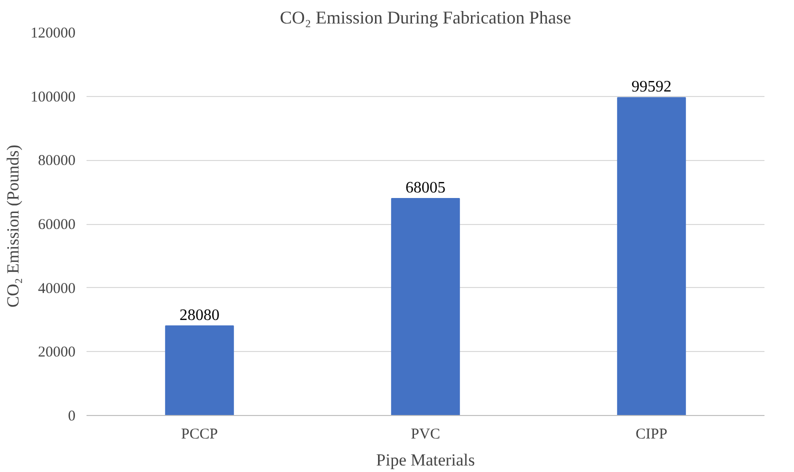 The width and height of the screenshot is (794, 472). Describe the element at coordinates (426, 18) in the screenshot. I see `chart-title: CO₂ Emission During Fabrication Phase` at that location.